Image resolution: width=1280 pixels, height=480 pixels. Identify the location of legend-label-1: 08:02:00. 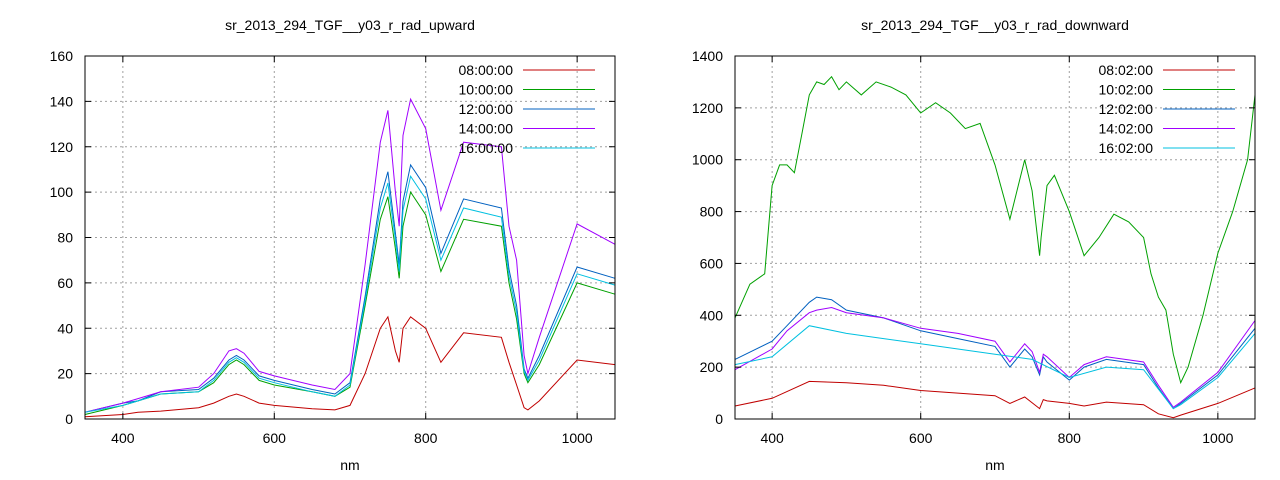
(1126, 70).